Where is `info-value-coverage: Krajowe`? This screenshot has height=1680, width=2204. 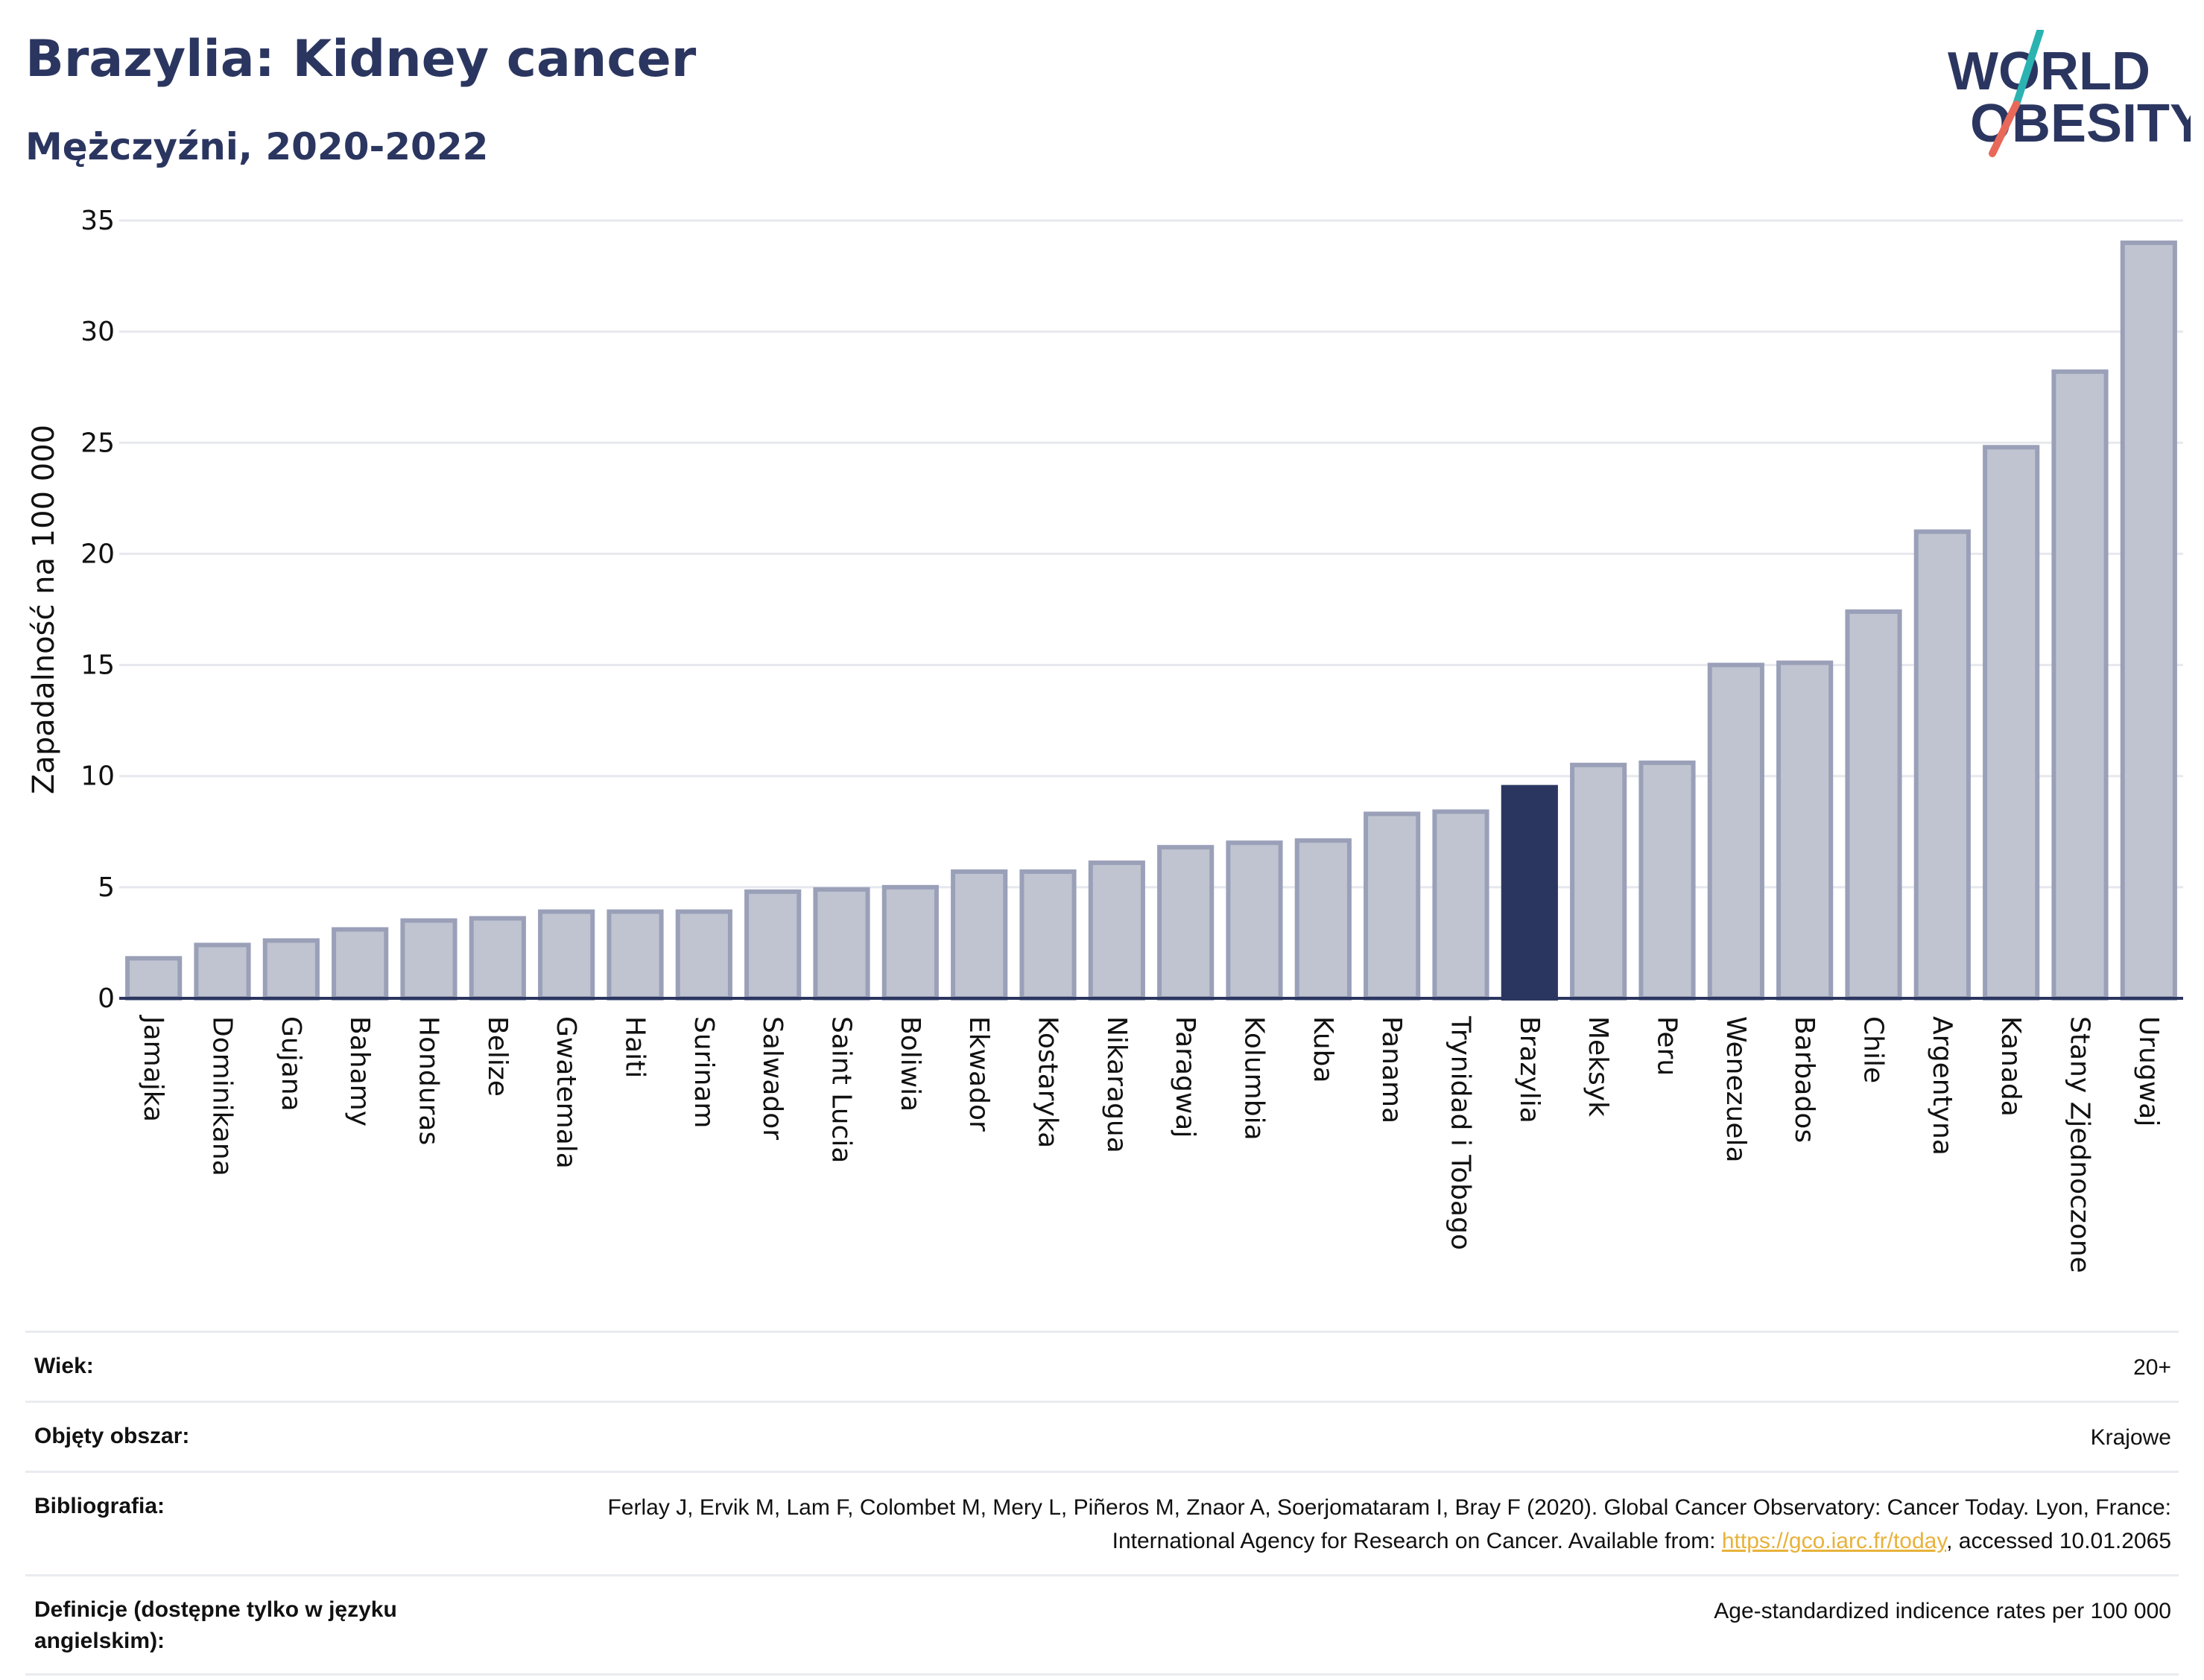 info-value-coverage: Krajowe is located at coordinates (2130, 1437).